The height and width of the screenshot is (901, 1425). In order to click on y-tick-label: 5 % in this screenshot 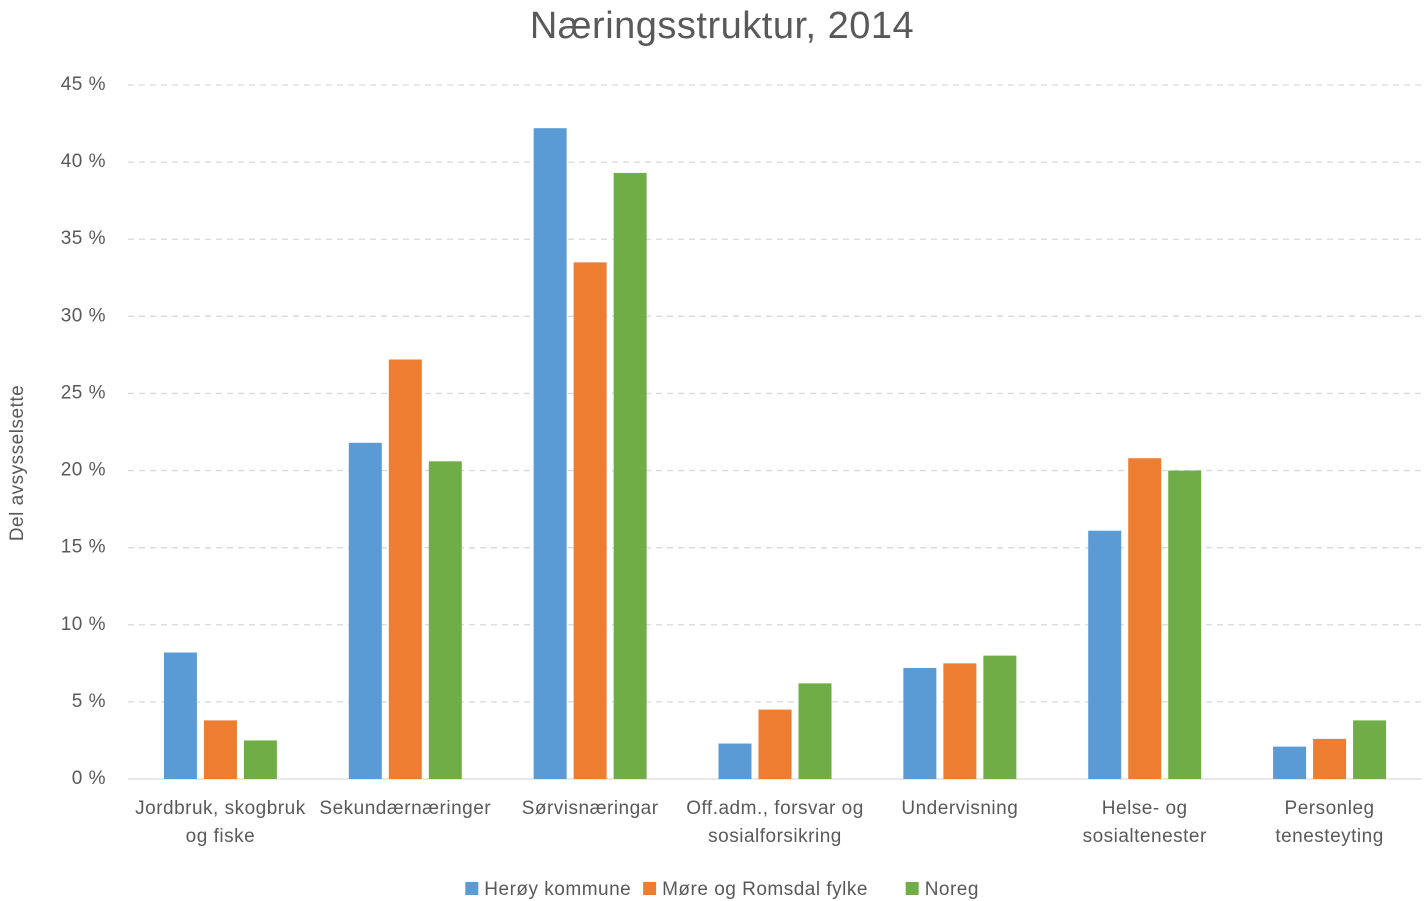, I will do `click(89, 701)`.